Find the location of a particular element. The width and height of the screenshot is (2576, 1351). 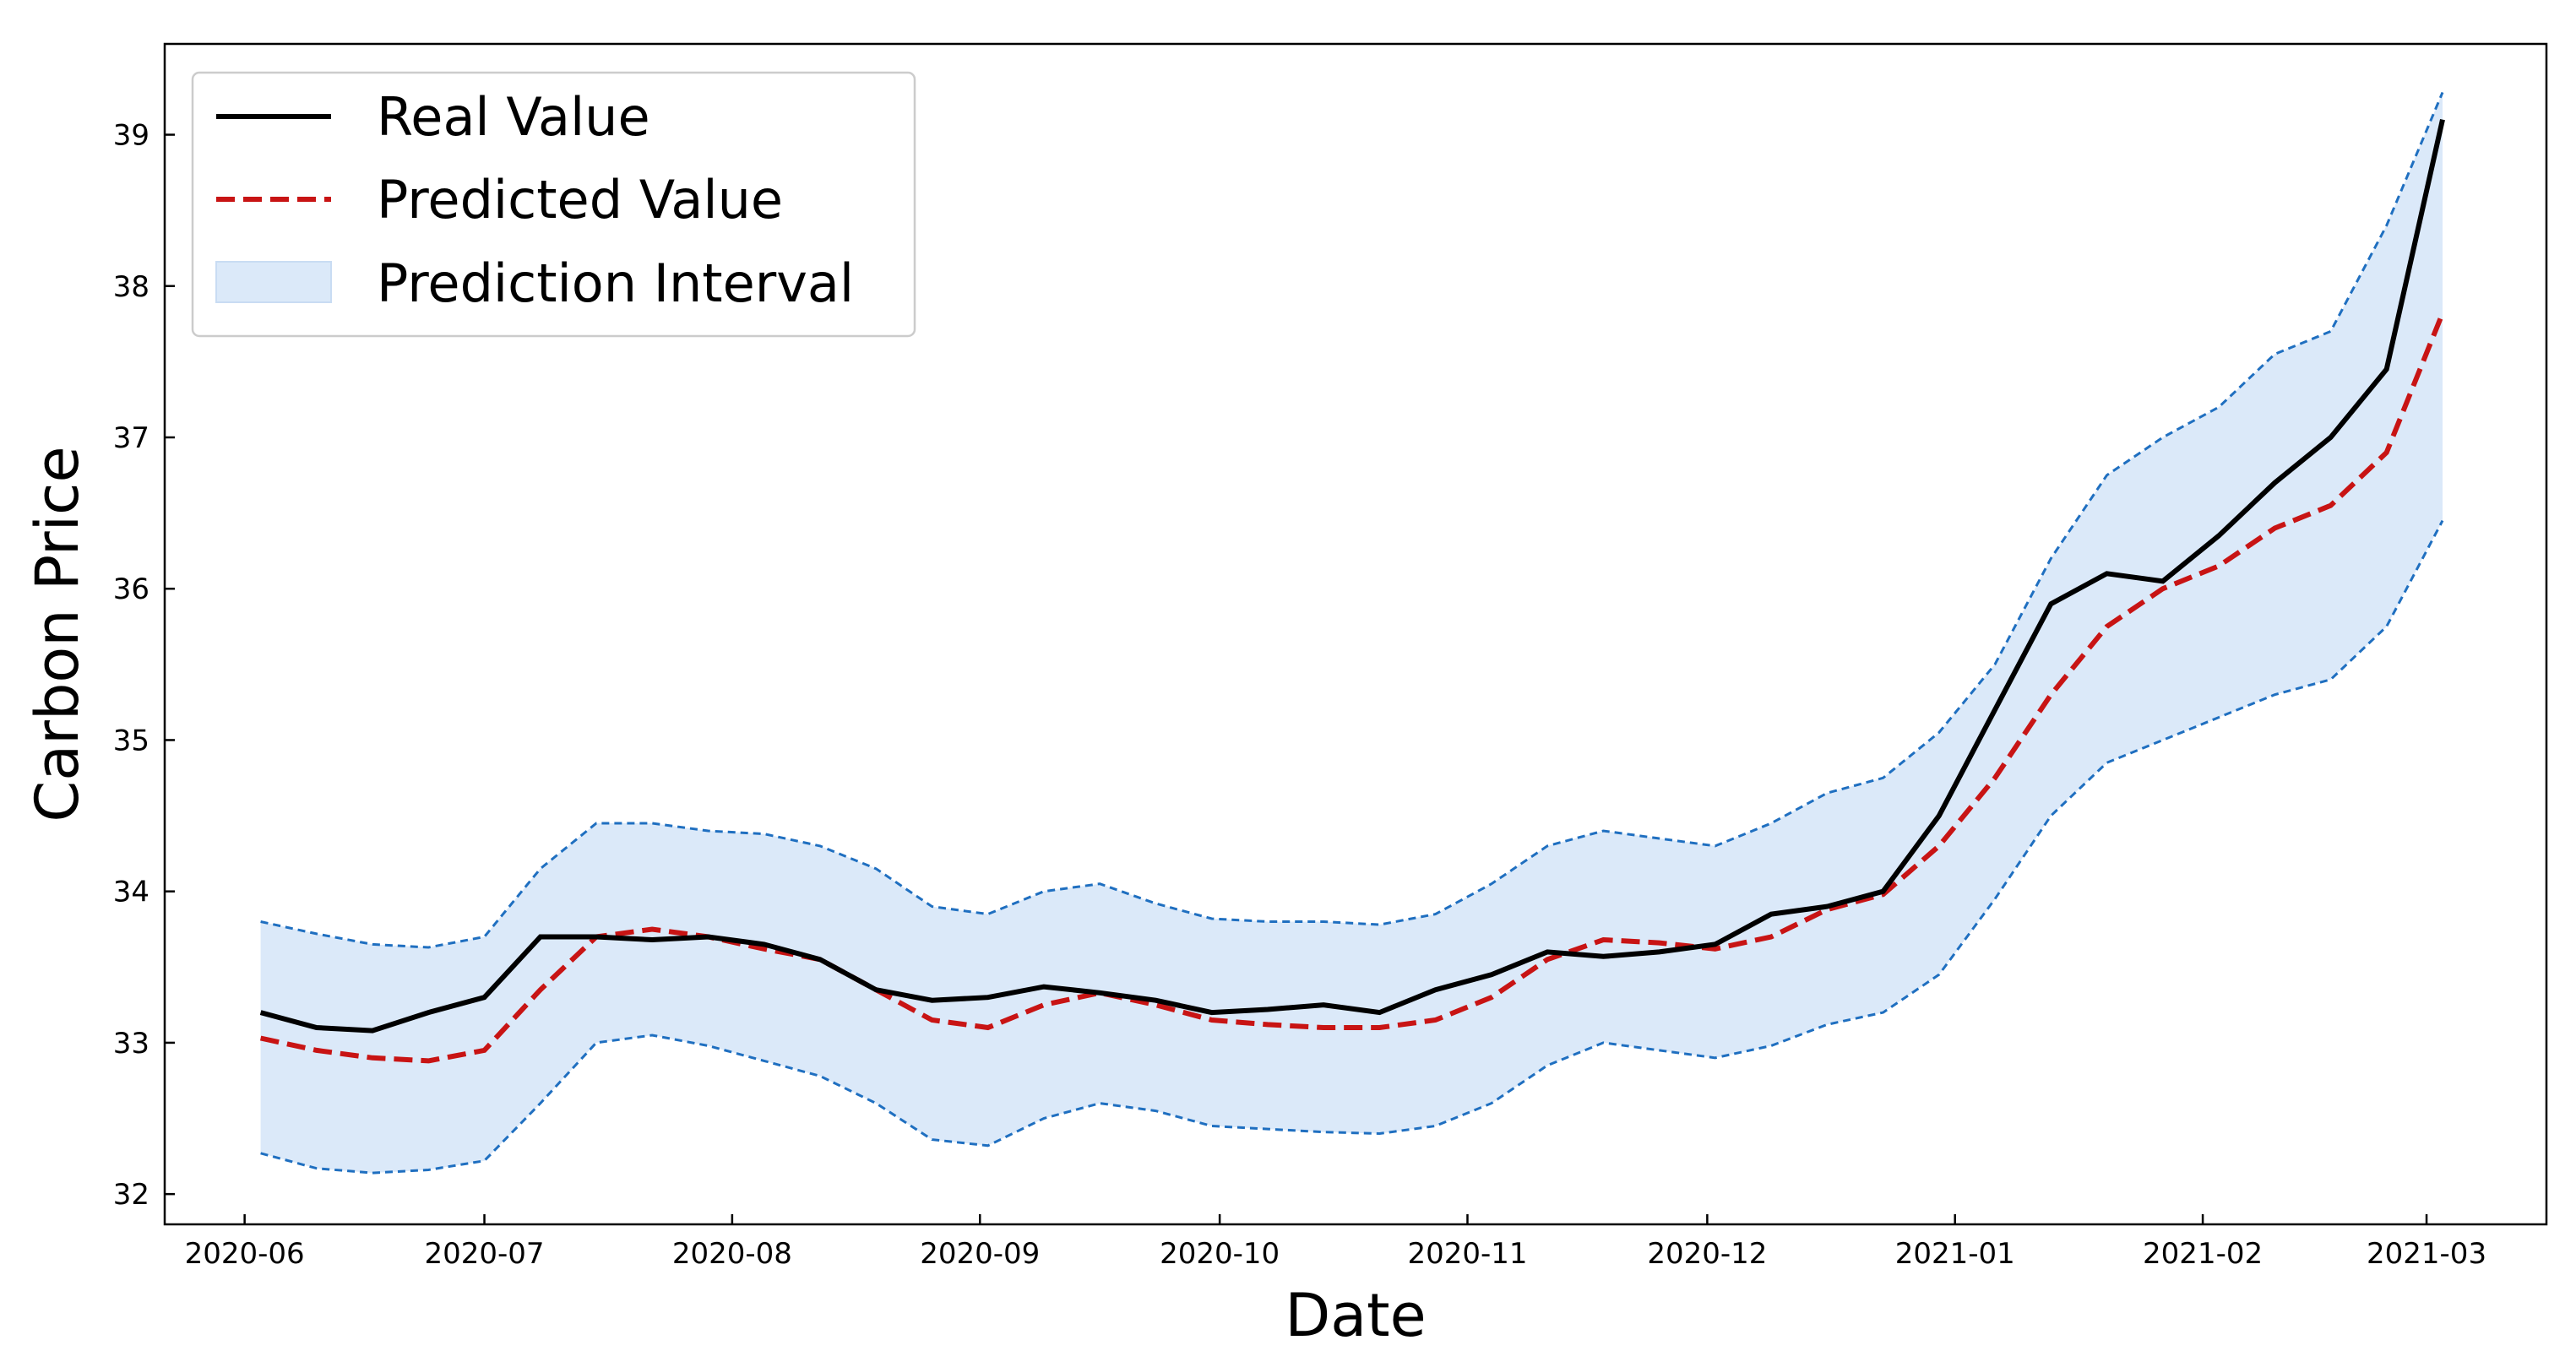

y-tick-label: 33 is located at coordinates (131, 1044).